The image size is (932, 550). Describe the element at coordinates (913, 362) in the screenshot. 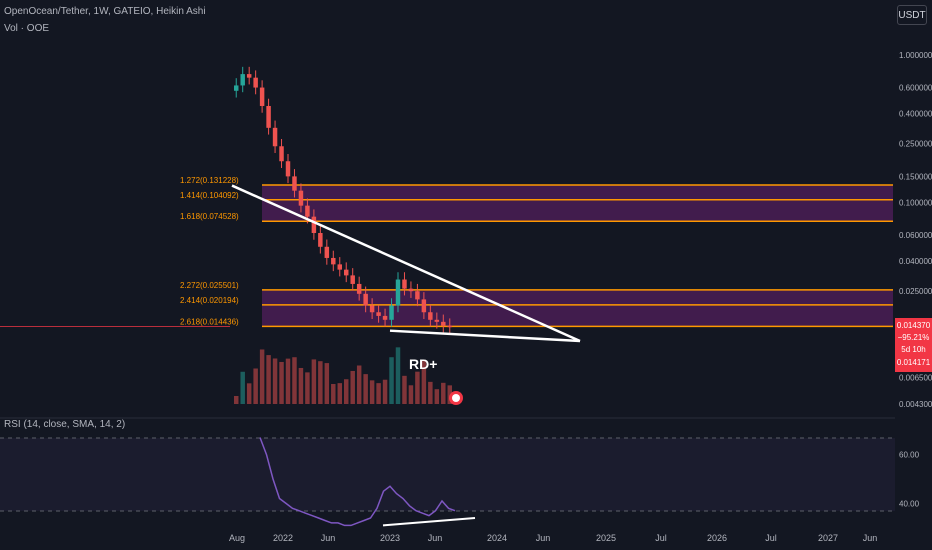

I see `ma-value: 0.014171` at that location.